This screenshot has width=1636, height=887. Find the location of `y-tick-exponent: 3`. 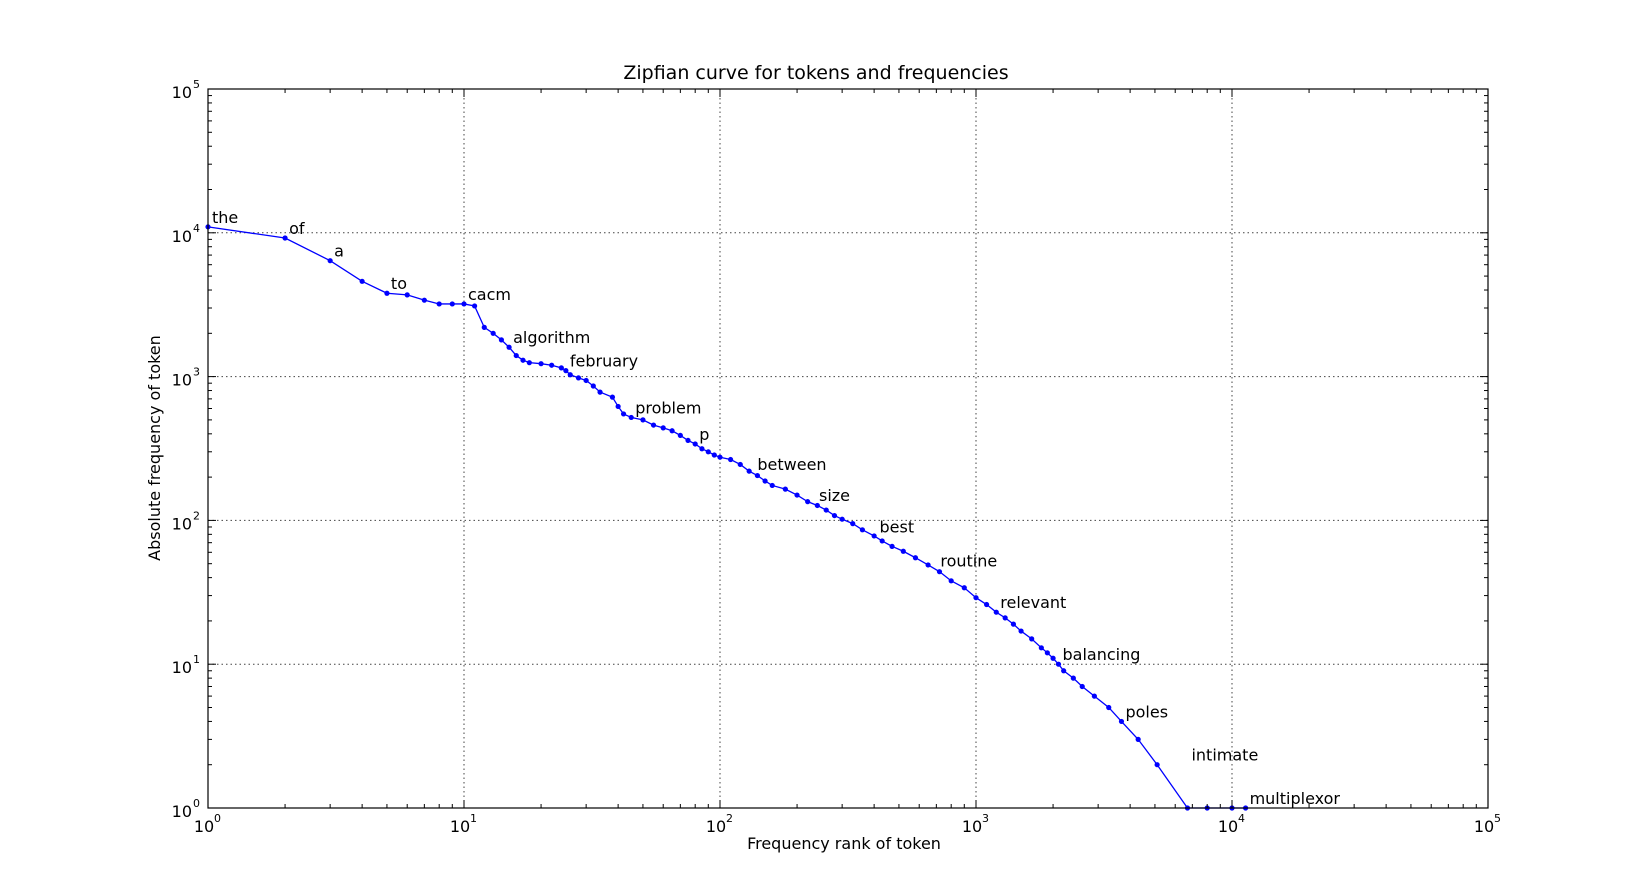

y-tick-exponent: 3 is located at coordinates (196, 372).